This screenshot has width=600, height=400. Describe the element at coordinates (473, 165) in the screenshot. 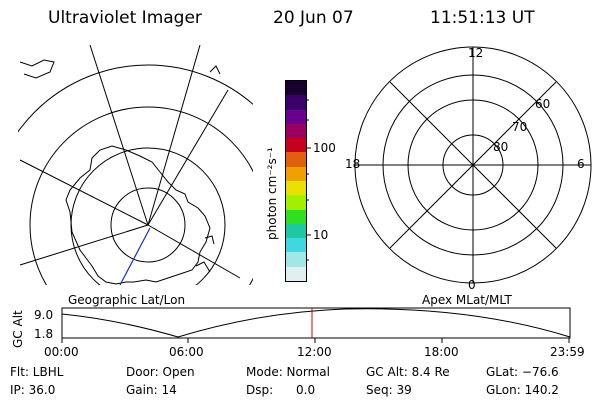

I see `mlt-line-diag` at that location.